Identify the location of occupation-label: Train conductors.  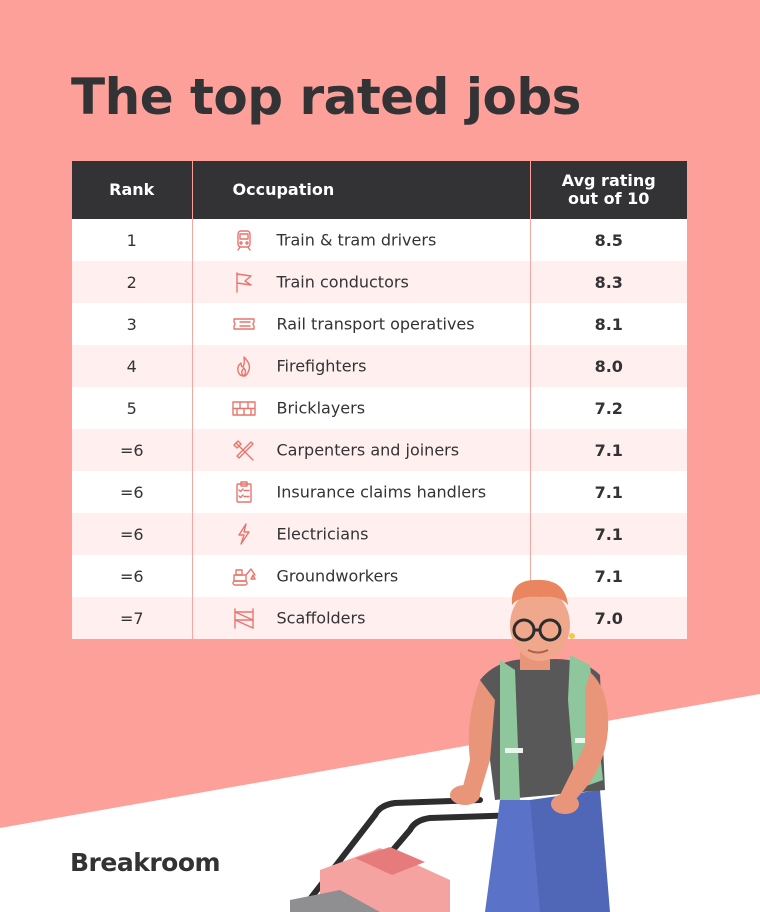
(342, 282).